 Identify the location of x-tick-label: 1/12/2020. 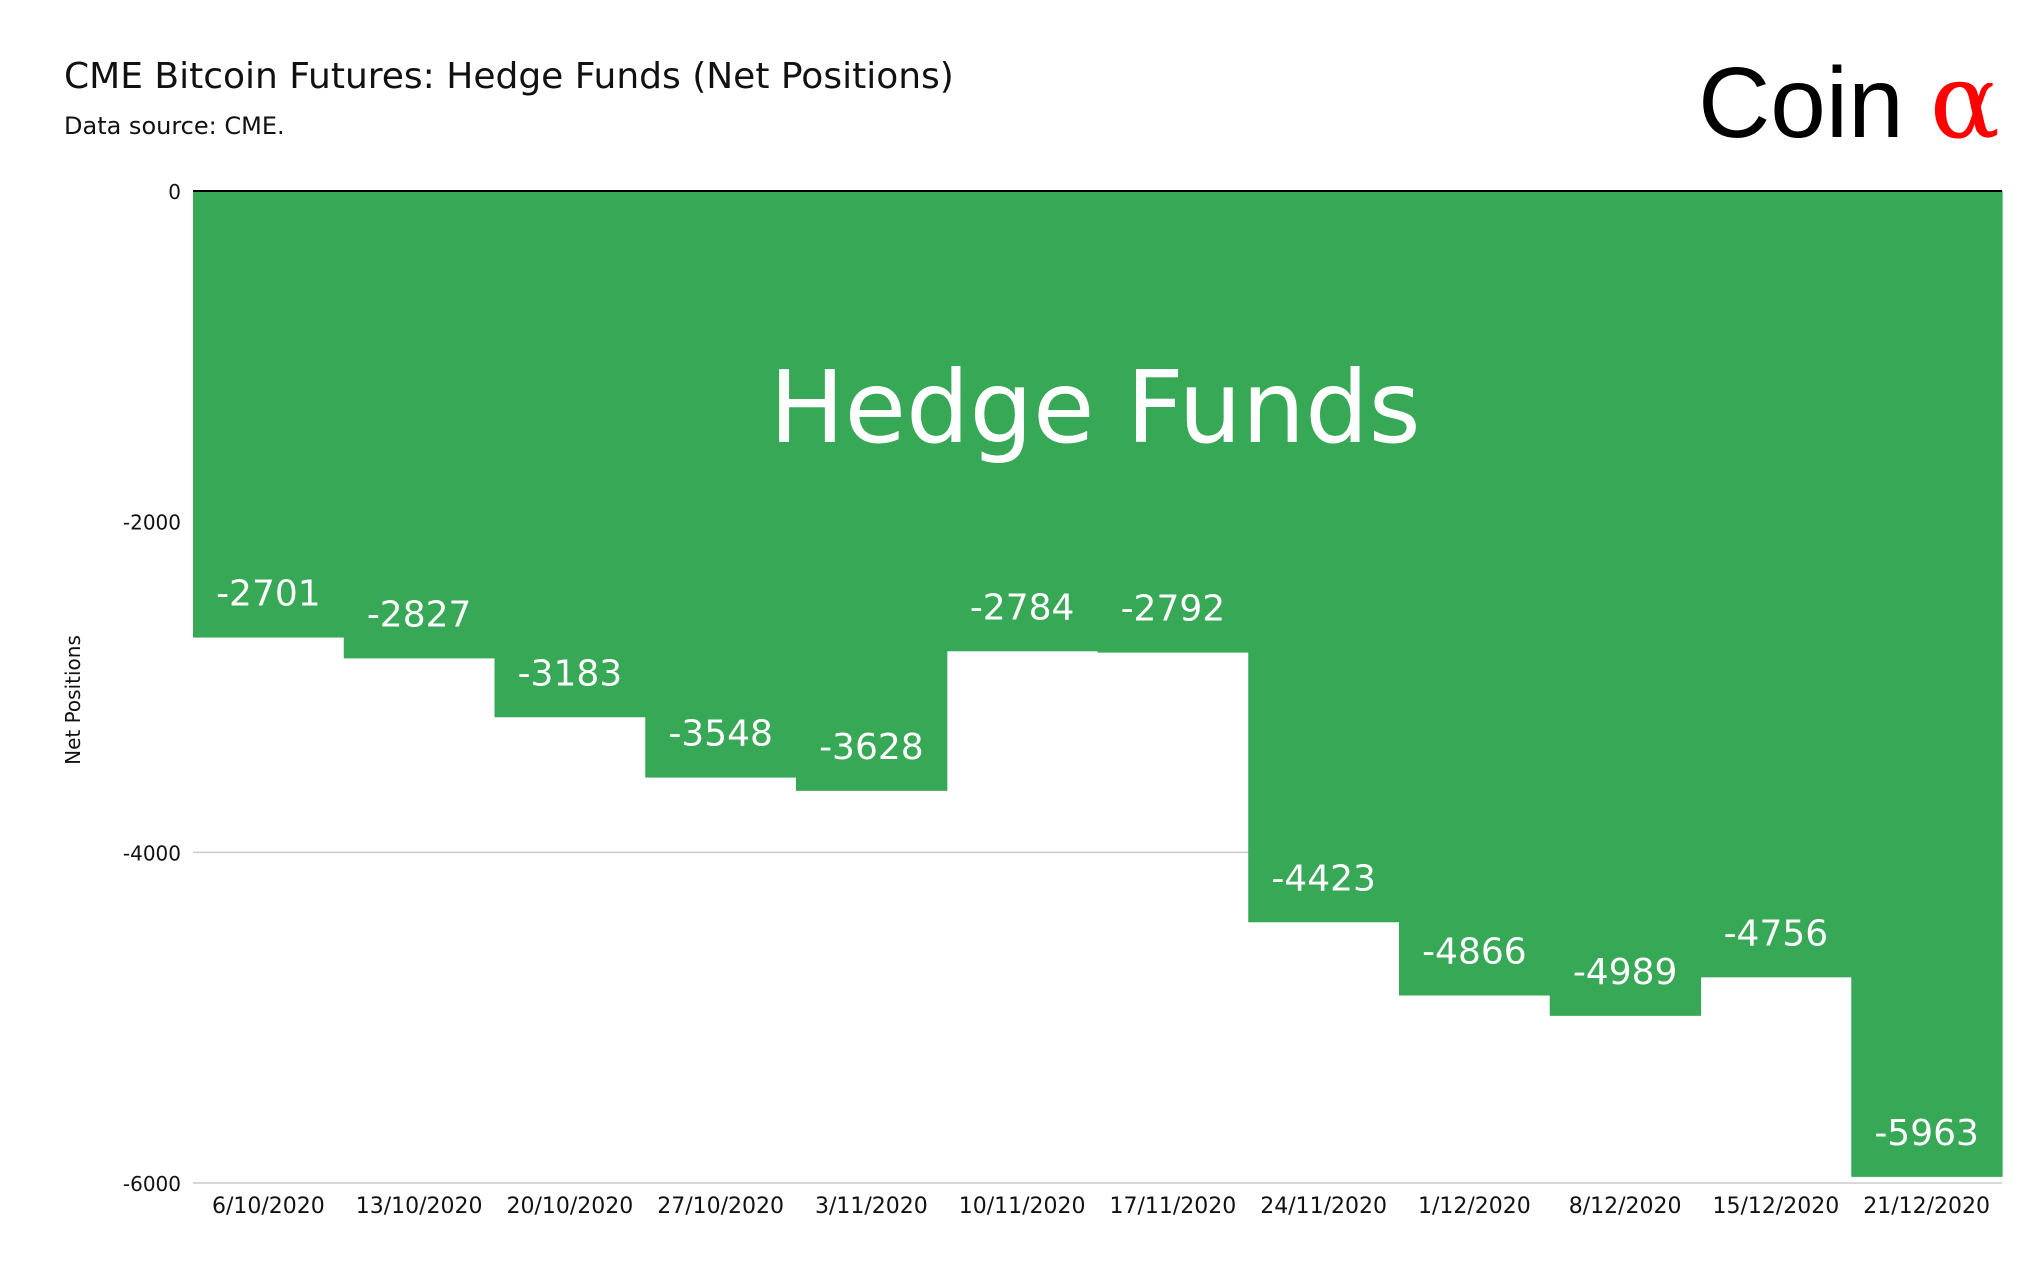
(1474, 1206).